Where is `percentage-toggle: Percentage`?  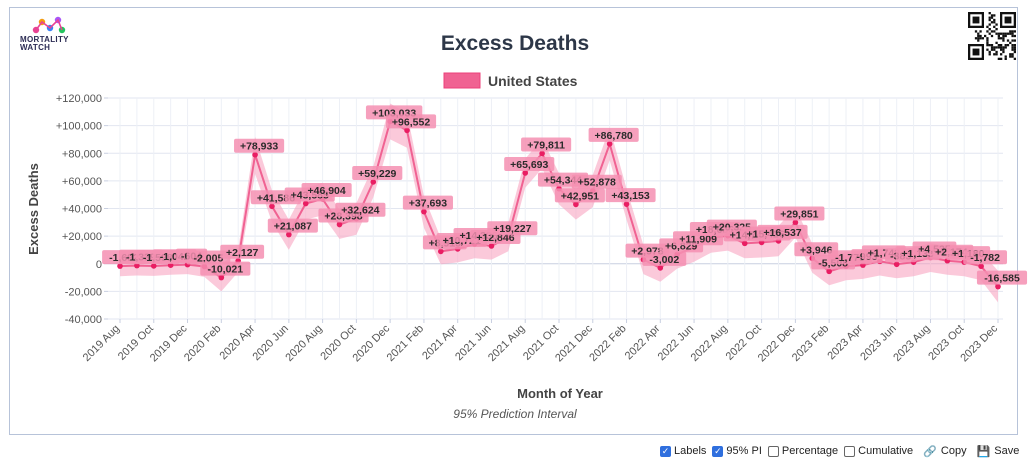
percentage-toggle: Percentage is located at coordinates (802, 451).